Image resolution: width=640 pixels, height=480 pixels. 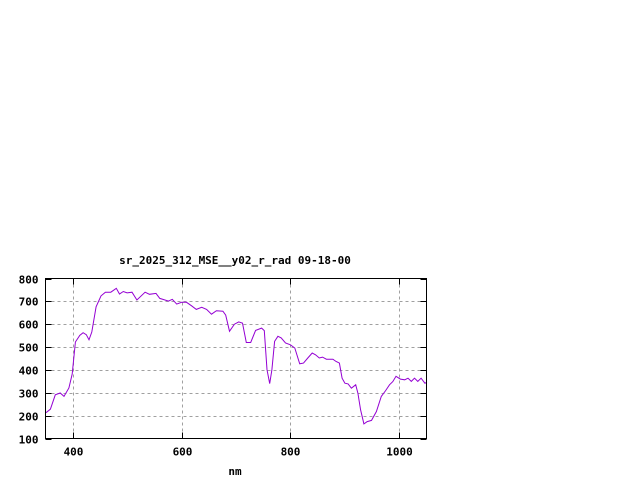 What do you see at coordinates (29, 280) in the screenshot?
I see `y-tick-label: 800` at bounding box center [29, 280].